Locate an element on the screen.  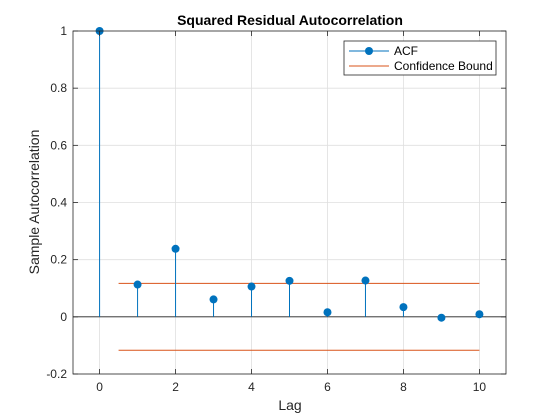
legend-confidence-label: Confidence Bound is located at coordinates (443, 66).